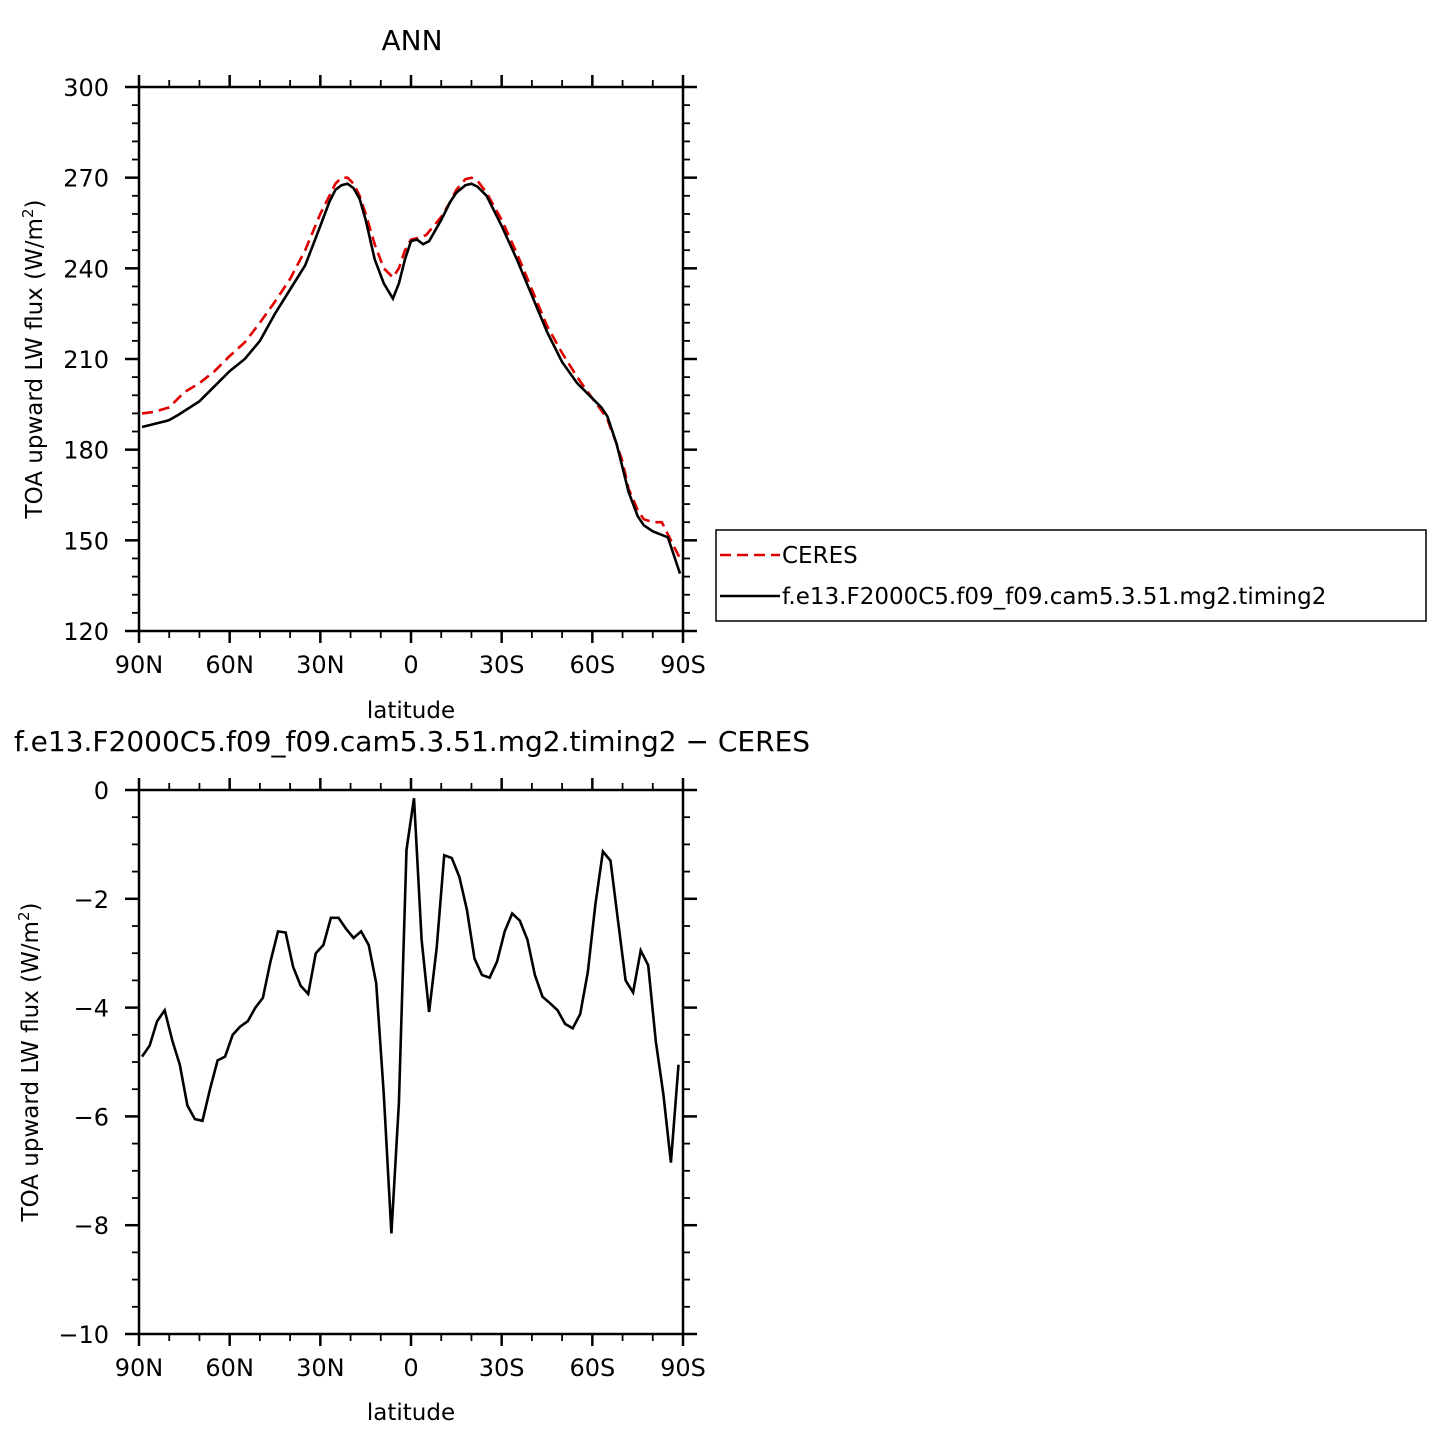  I want to click on y-tick-label: 240, so click(86, 269).